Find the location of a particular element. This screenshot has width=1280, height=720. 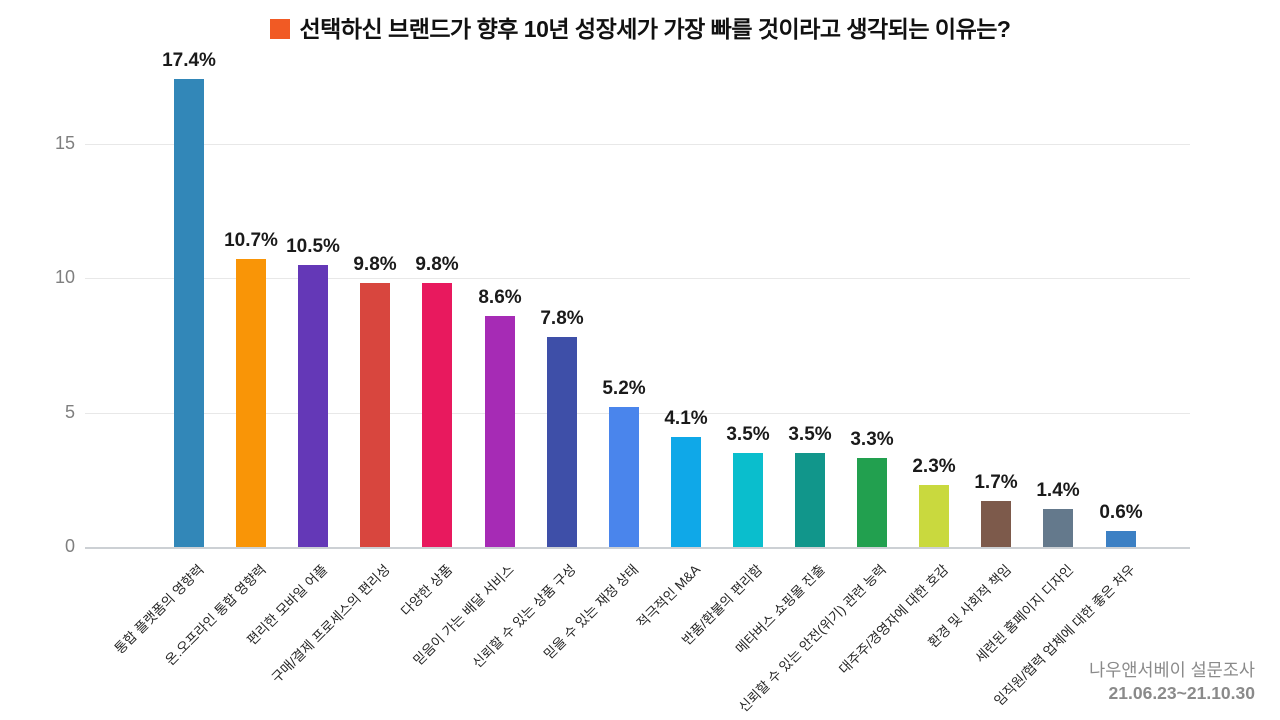

value-label: 1.7% is located at coordinates (996, 482).